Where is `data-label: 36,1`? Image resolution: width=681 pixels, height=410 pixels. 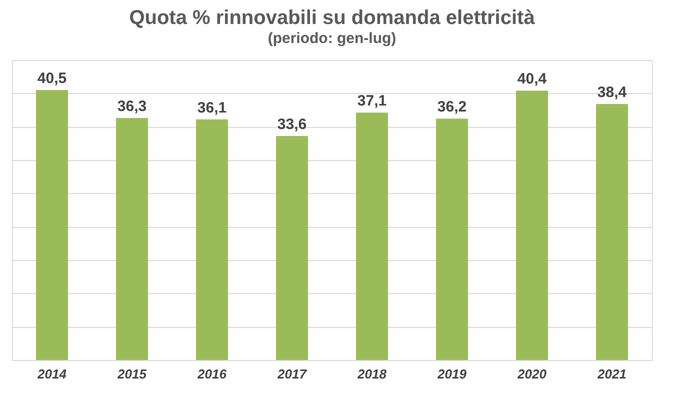
data-label: 36,1 is located at coordinates (212, 107).